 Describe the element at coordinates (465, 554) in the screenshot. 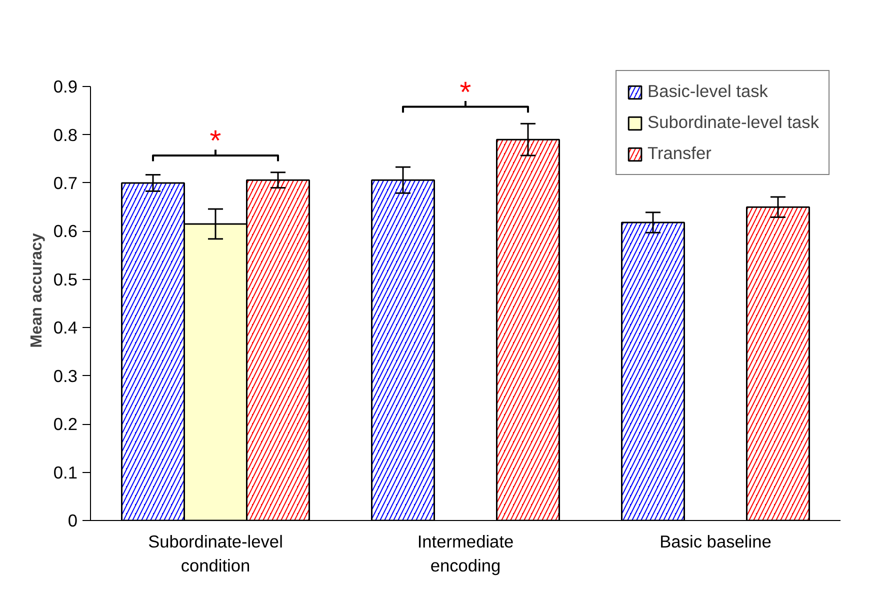

I see `x-tick-label: Intermediate encoding` at that location.